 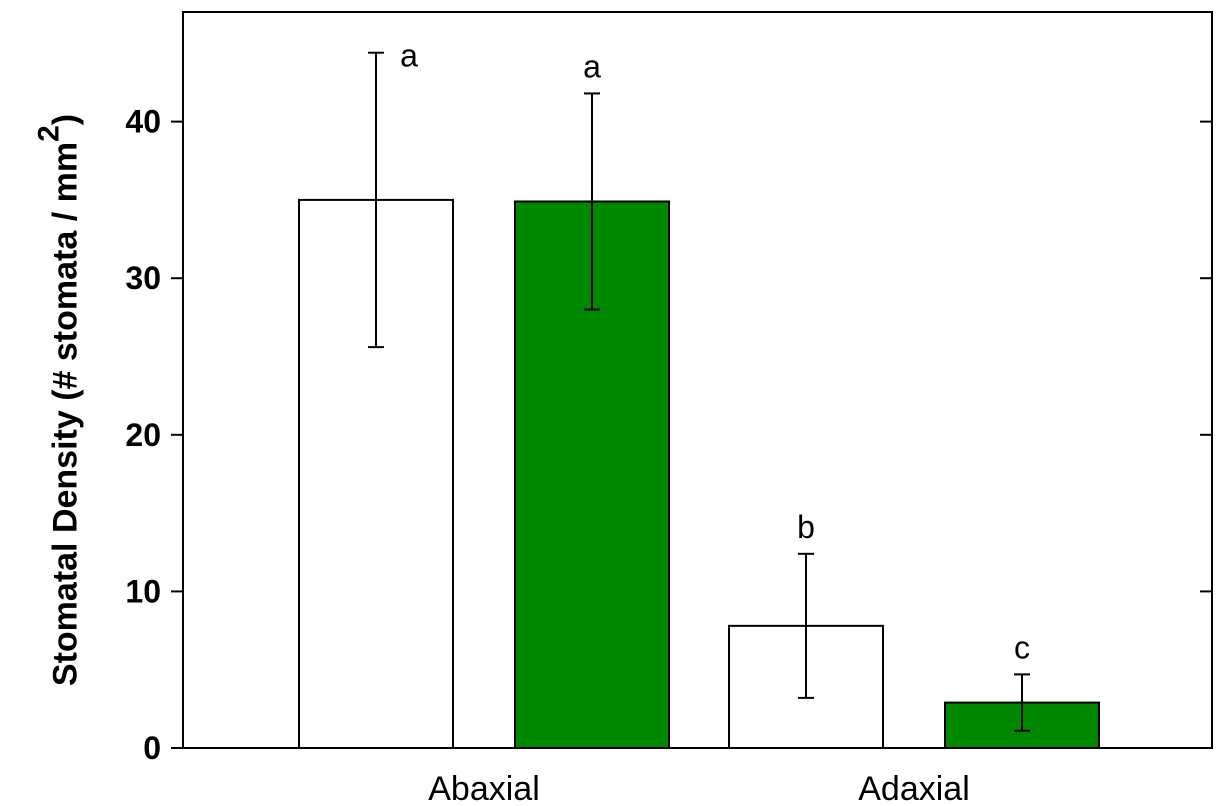 I want to click on y-tick-label: 0, so click(x=152, y=748).